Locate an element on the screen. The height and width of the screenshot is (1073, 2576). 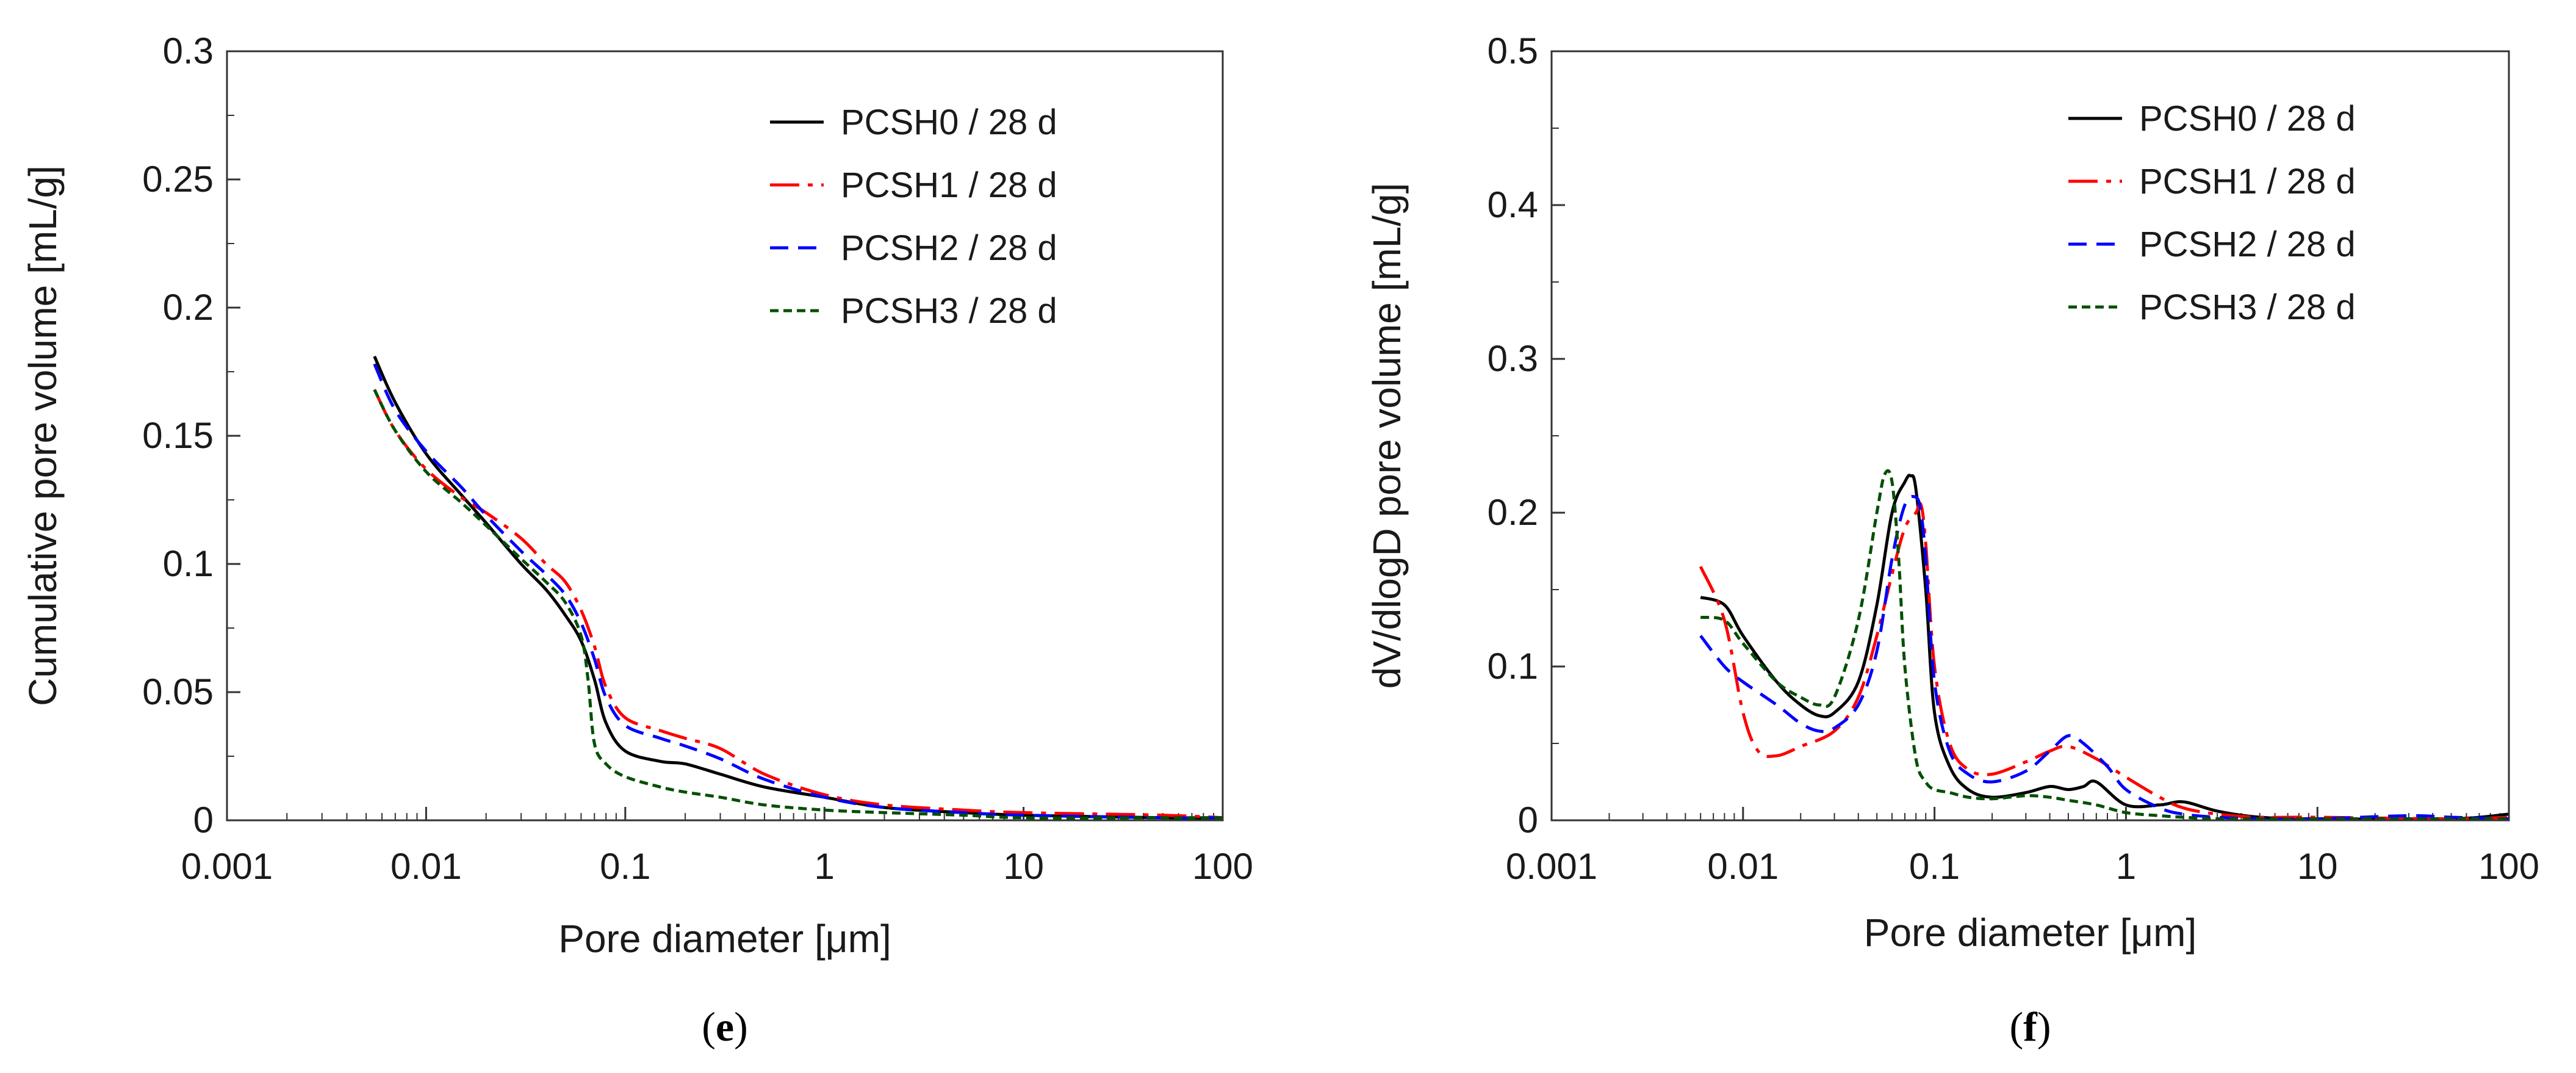
panel-f-y-axis-title: dV/dlogD pore volume [mL/g] is located at coordinates (1387, 436).